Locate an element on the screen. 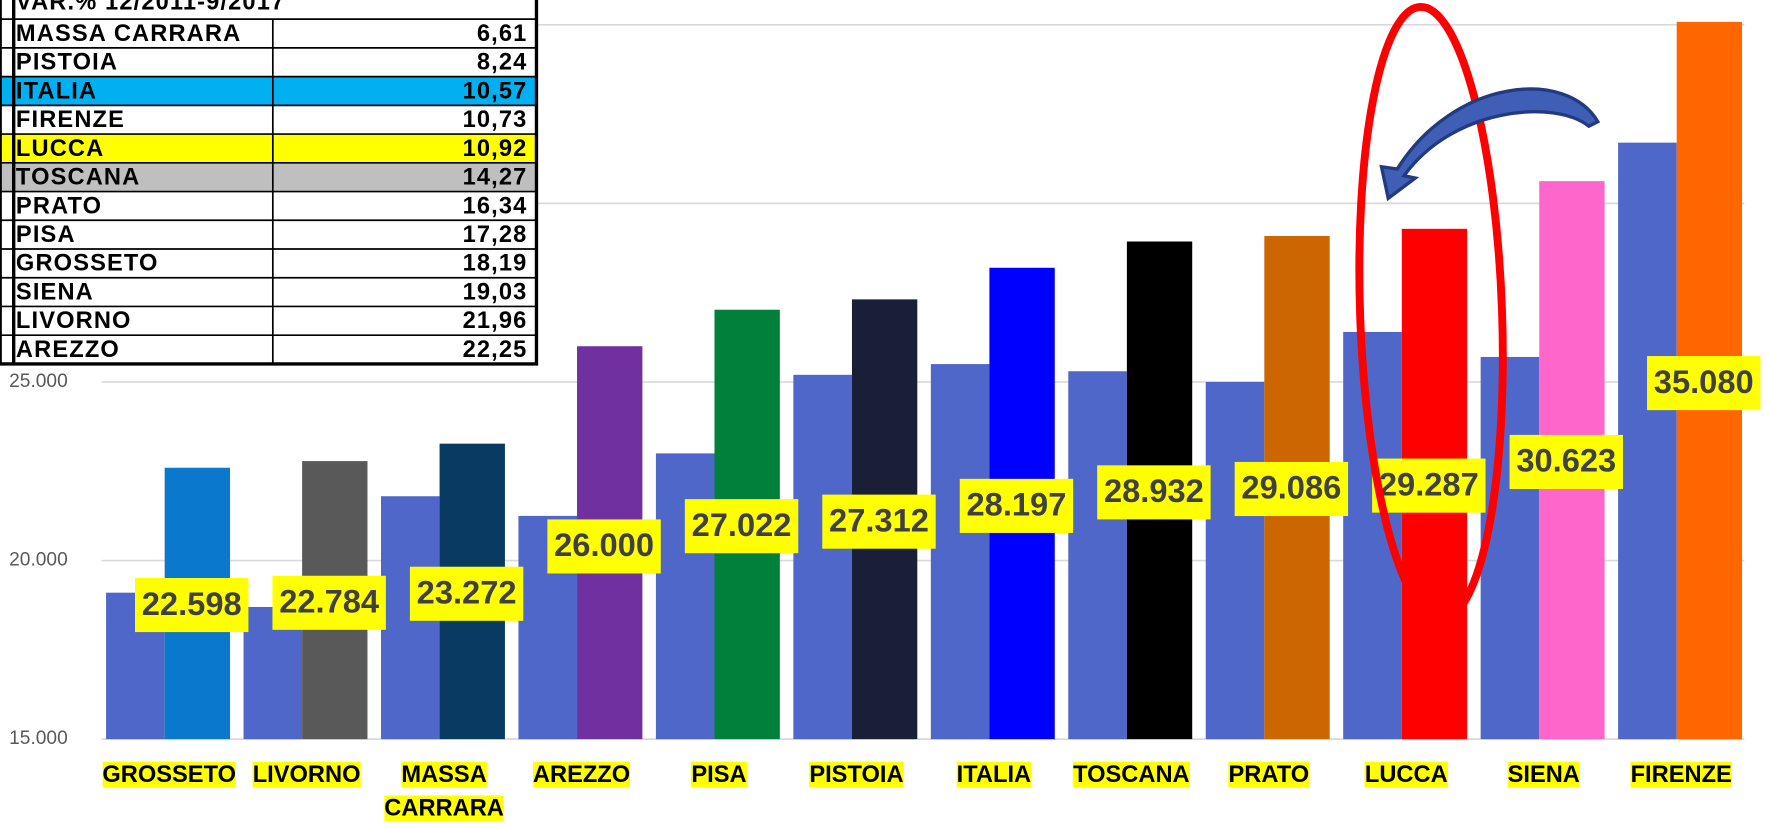 Image resolution: width=1767 pixels, height=827 pixels. table-border is located at coordinates (269, 183).